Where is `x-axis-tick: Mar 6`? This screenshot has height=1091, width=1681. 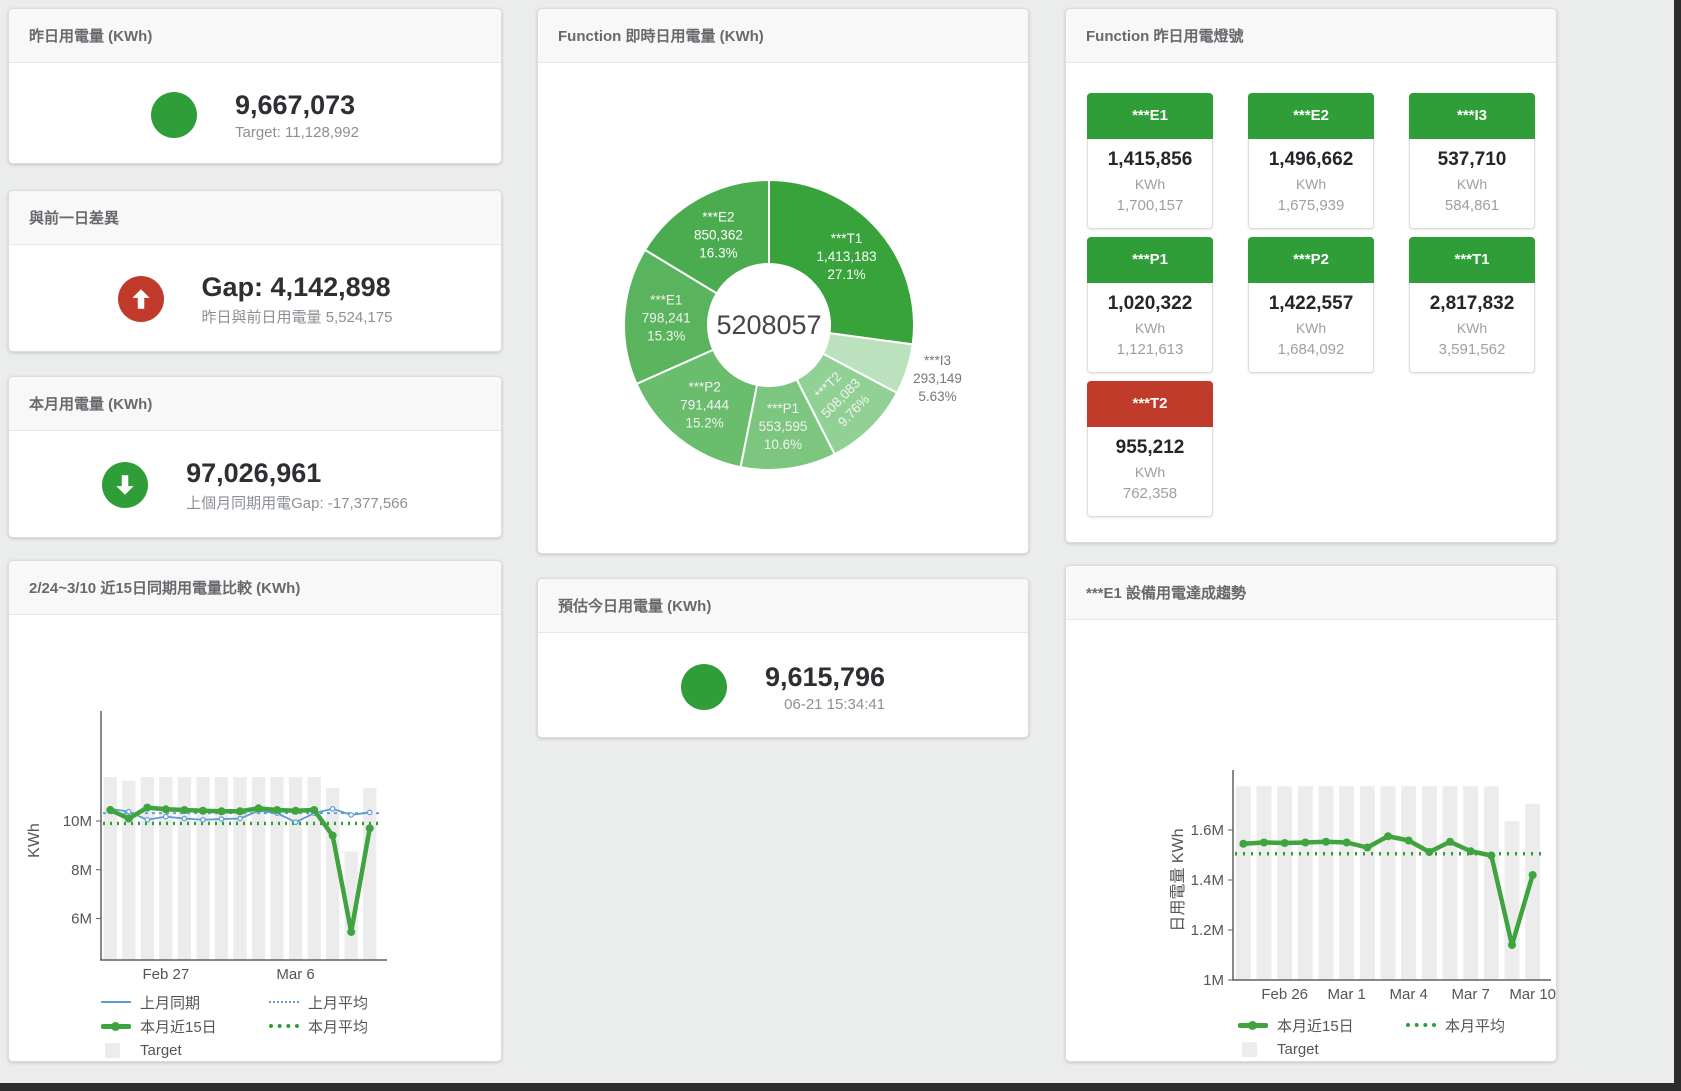 x-axis-tick: Mar 6 is located at coordinates (295, 974).